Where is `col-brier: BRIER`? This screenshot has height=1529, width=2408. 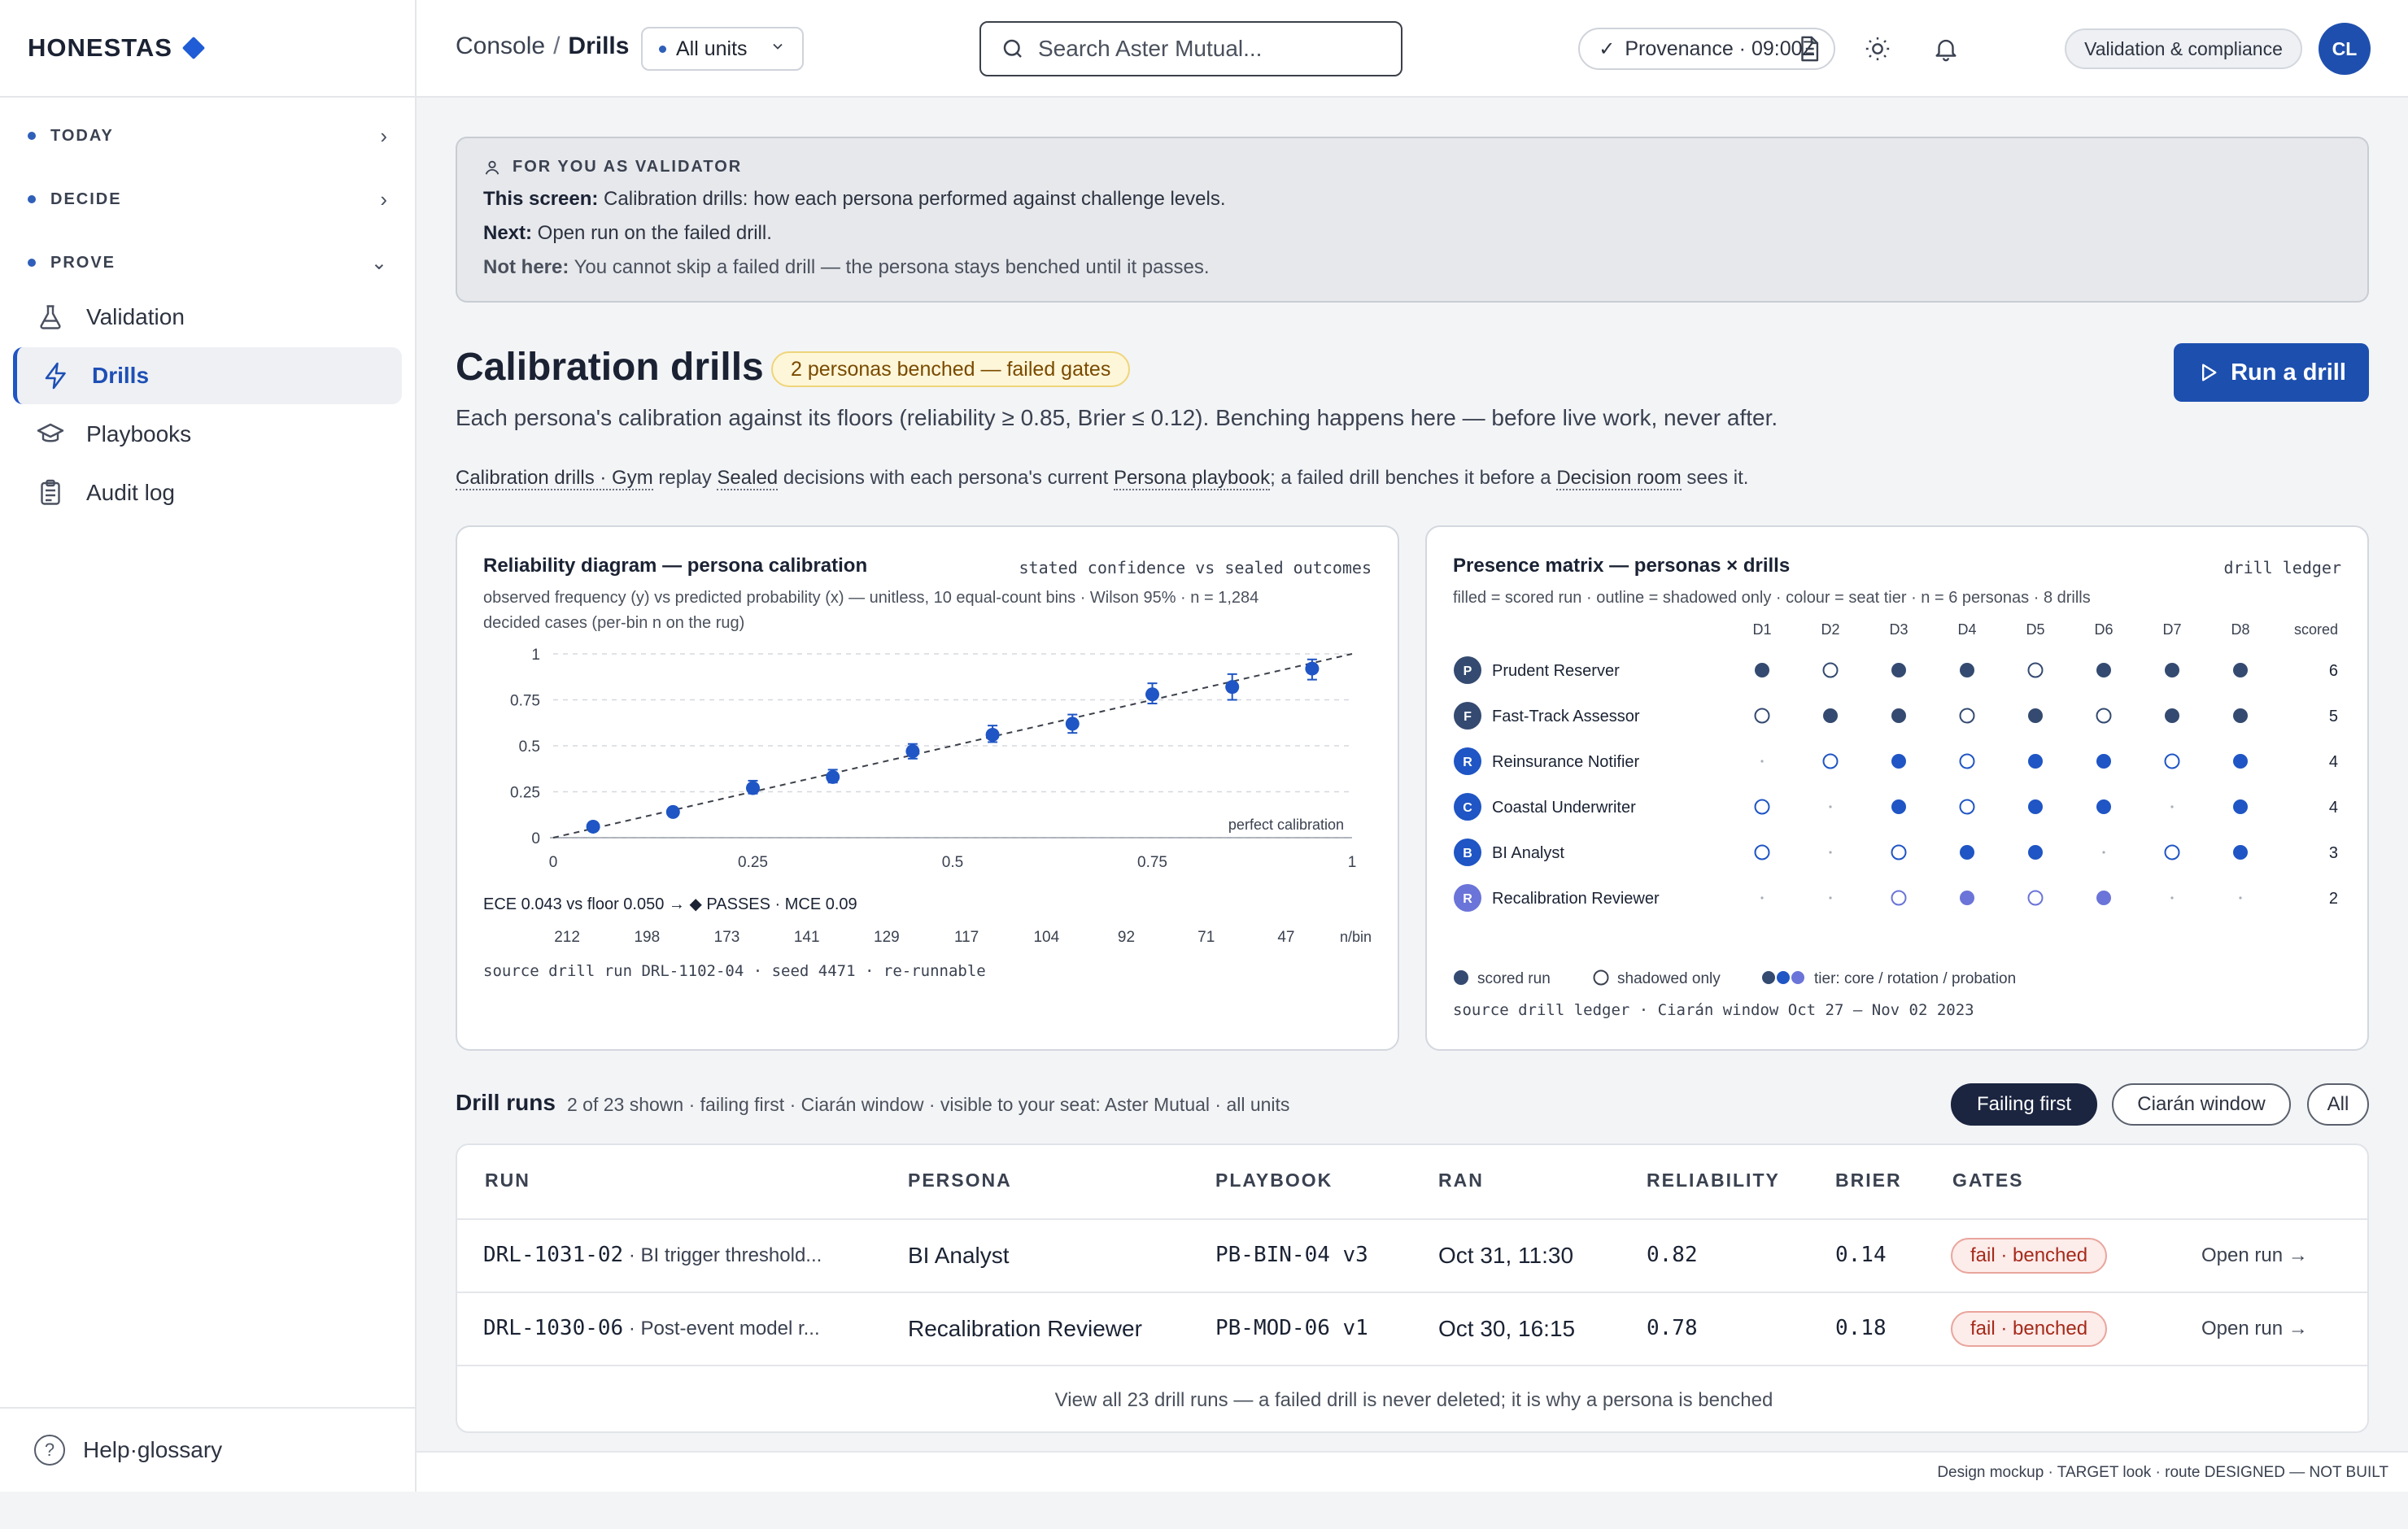
col-brier: BRIER is located at coordinates (1868, 1180).